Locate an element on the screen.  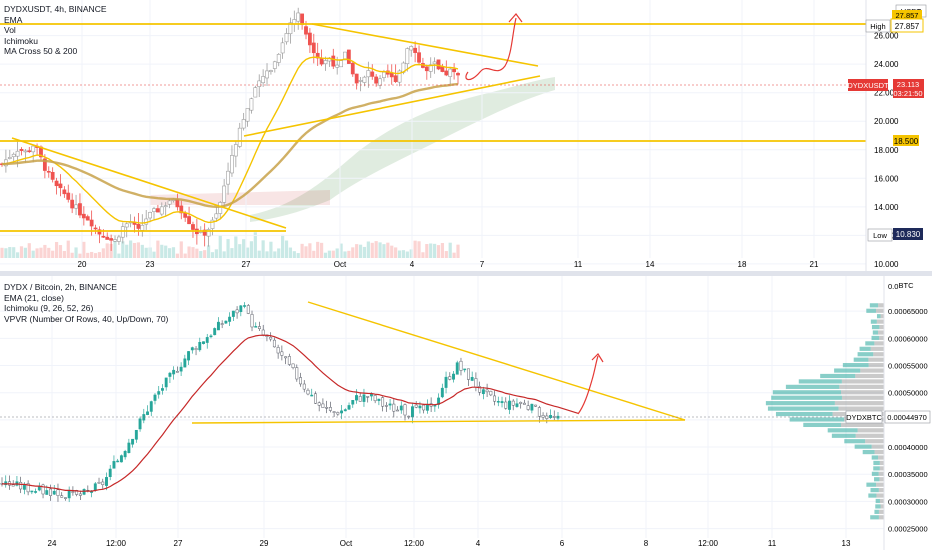
top-legend-vol: Vol is located at coordinates (10, 30).